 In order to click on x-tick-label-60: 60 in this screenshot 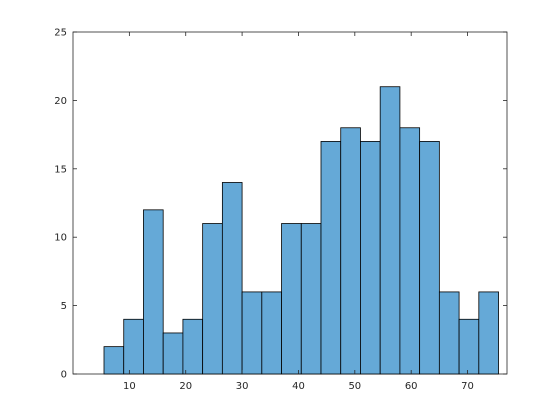, I will do `click(411, 386)`.